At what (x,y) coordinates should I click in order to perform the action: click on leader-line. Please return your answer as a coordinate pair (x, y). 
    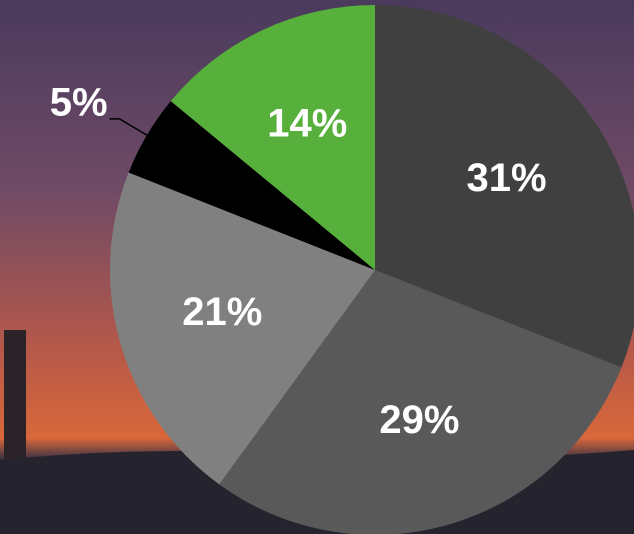
    Looking at the image, I should click on (134, 130).